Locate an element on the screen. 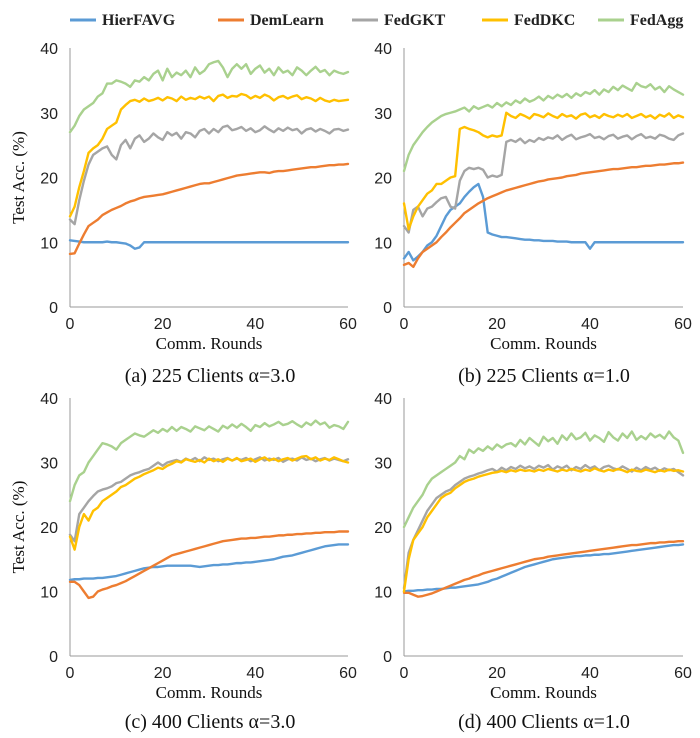 The width and height of the screenshot is (700, 738). legend-item-fedgkt: FedGKT is located at coordinates (399, 20).